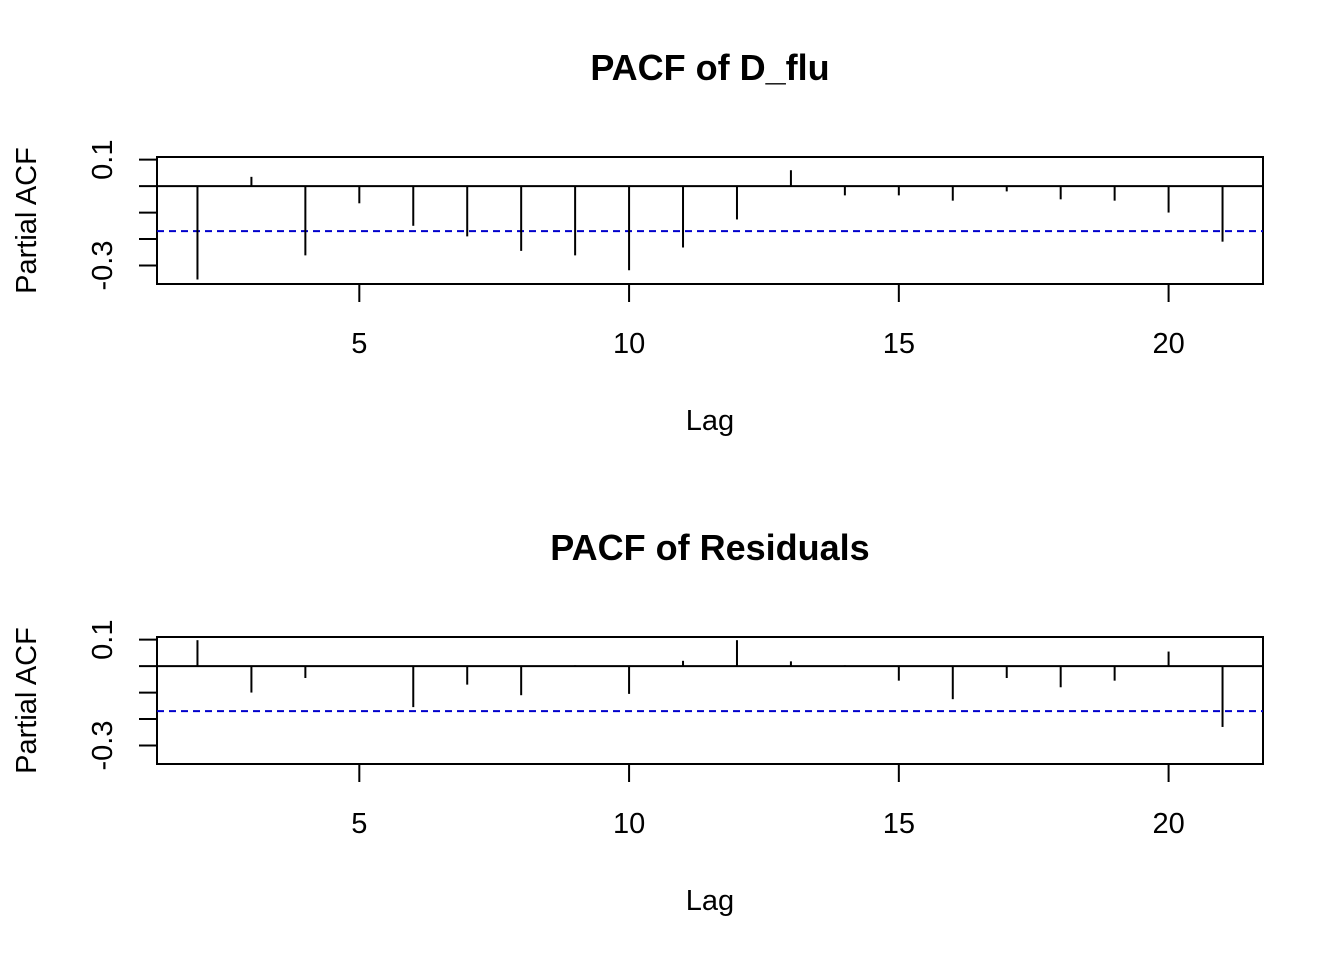 This screenshot has height=960, width=1344. I want to click on chart-title: PACF of Residuals, so click(709, 547).